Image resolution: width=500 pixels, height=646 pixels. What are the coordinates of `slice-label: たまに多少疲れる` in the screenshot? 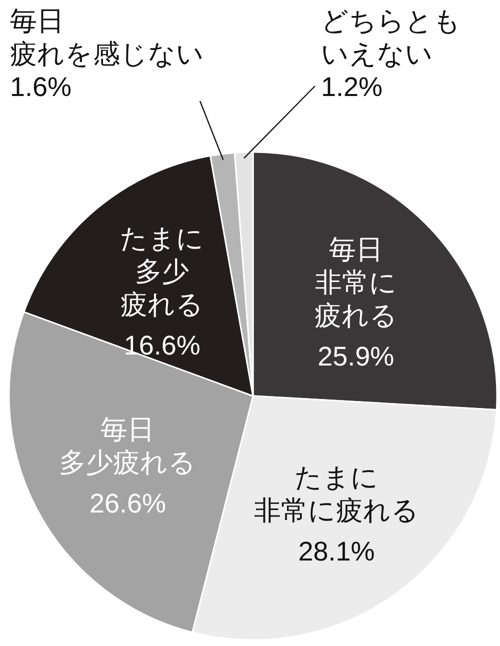 It's located at (162, 271).